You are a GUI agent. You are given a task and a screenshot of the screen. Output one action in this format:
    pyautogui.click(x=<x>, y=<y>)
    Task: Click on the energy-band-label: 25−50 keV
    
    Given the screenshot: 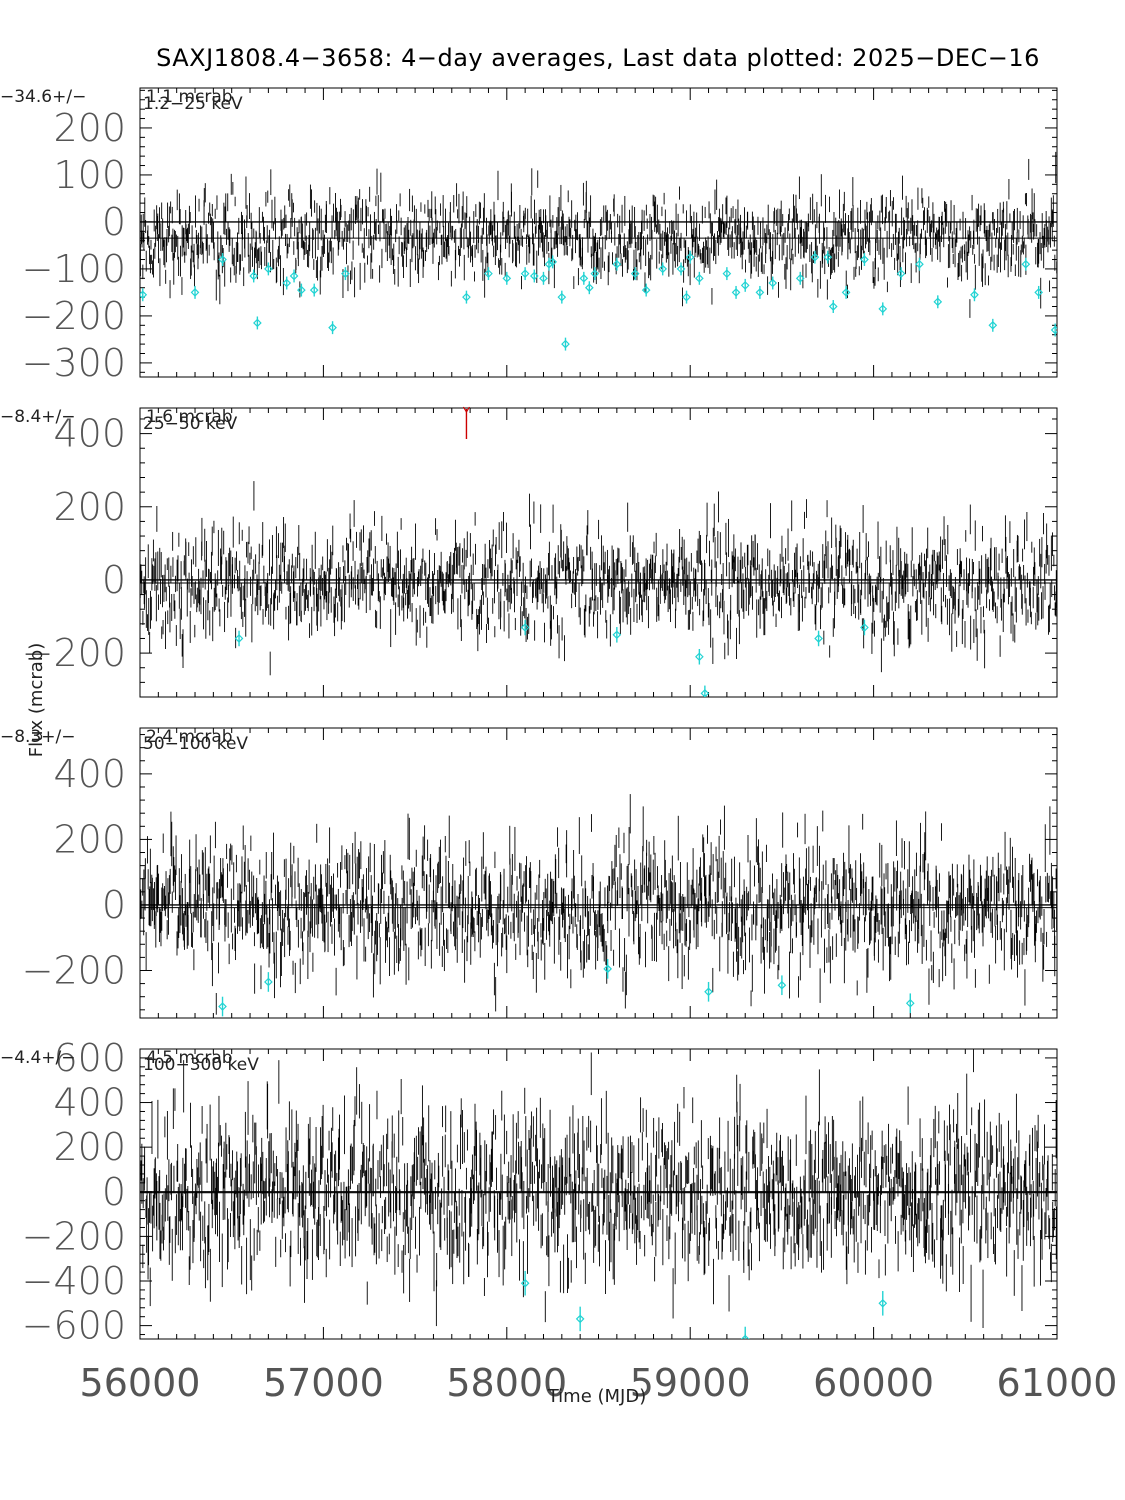 What is the action you would take?
    pyautogui.click(x=190, y=424)
    